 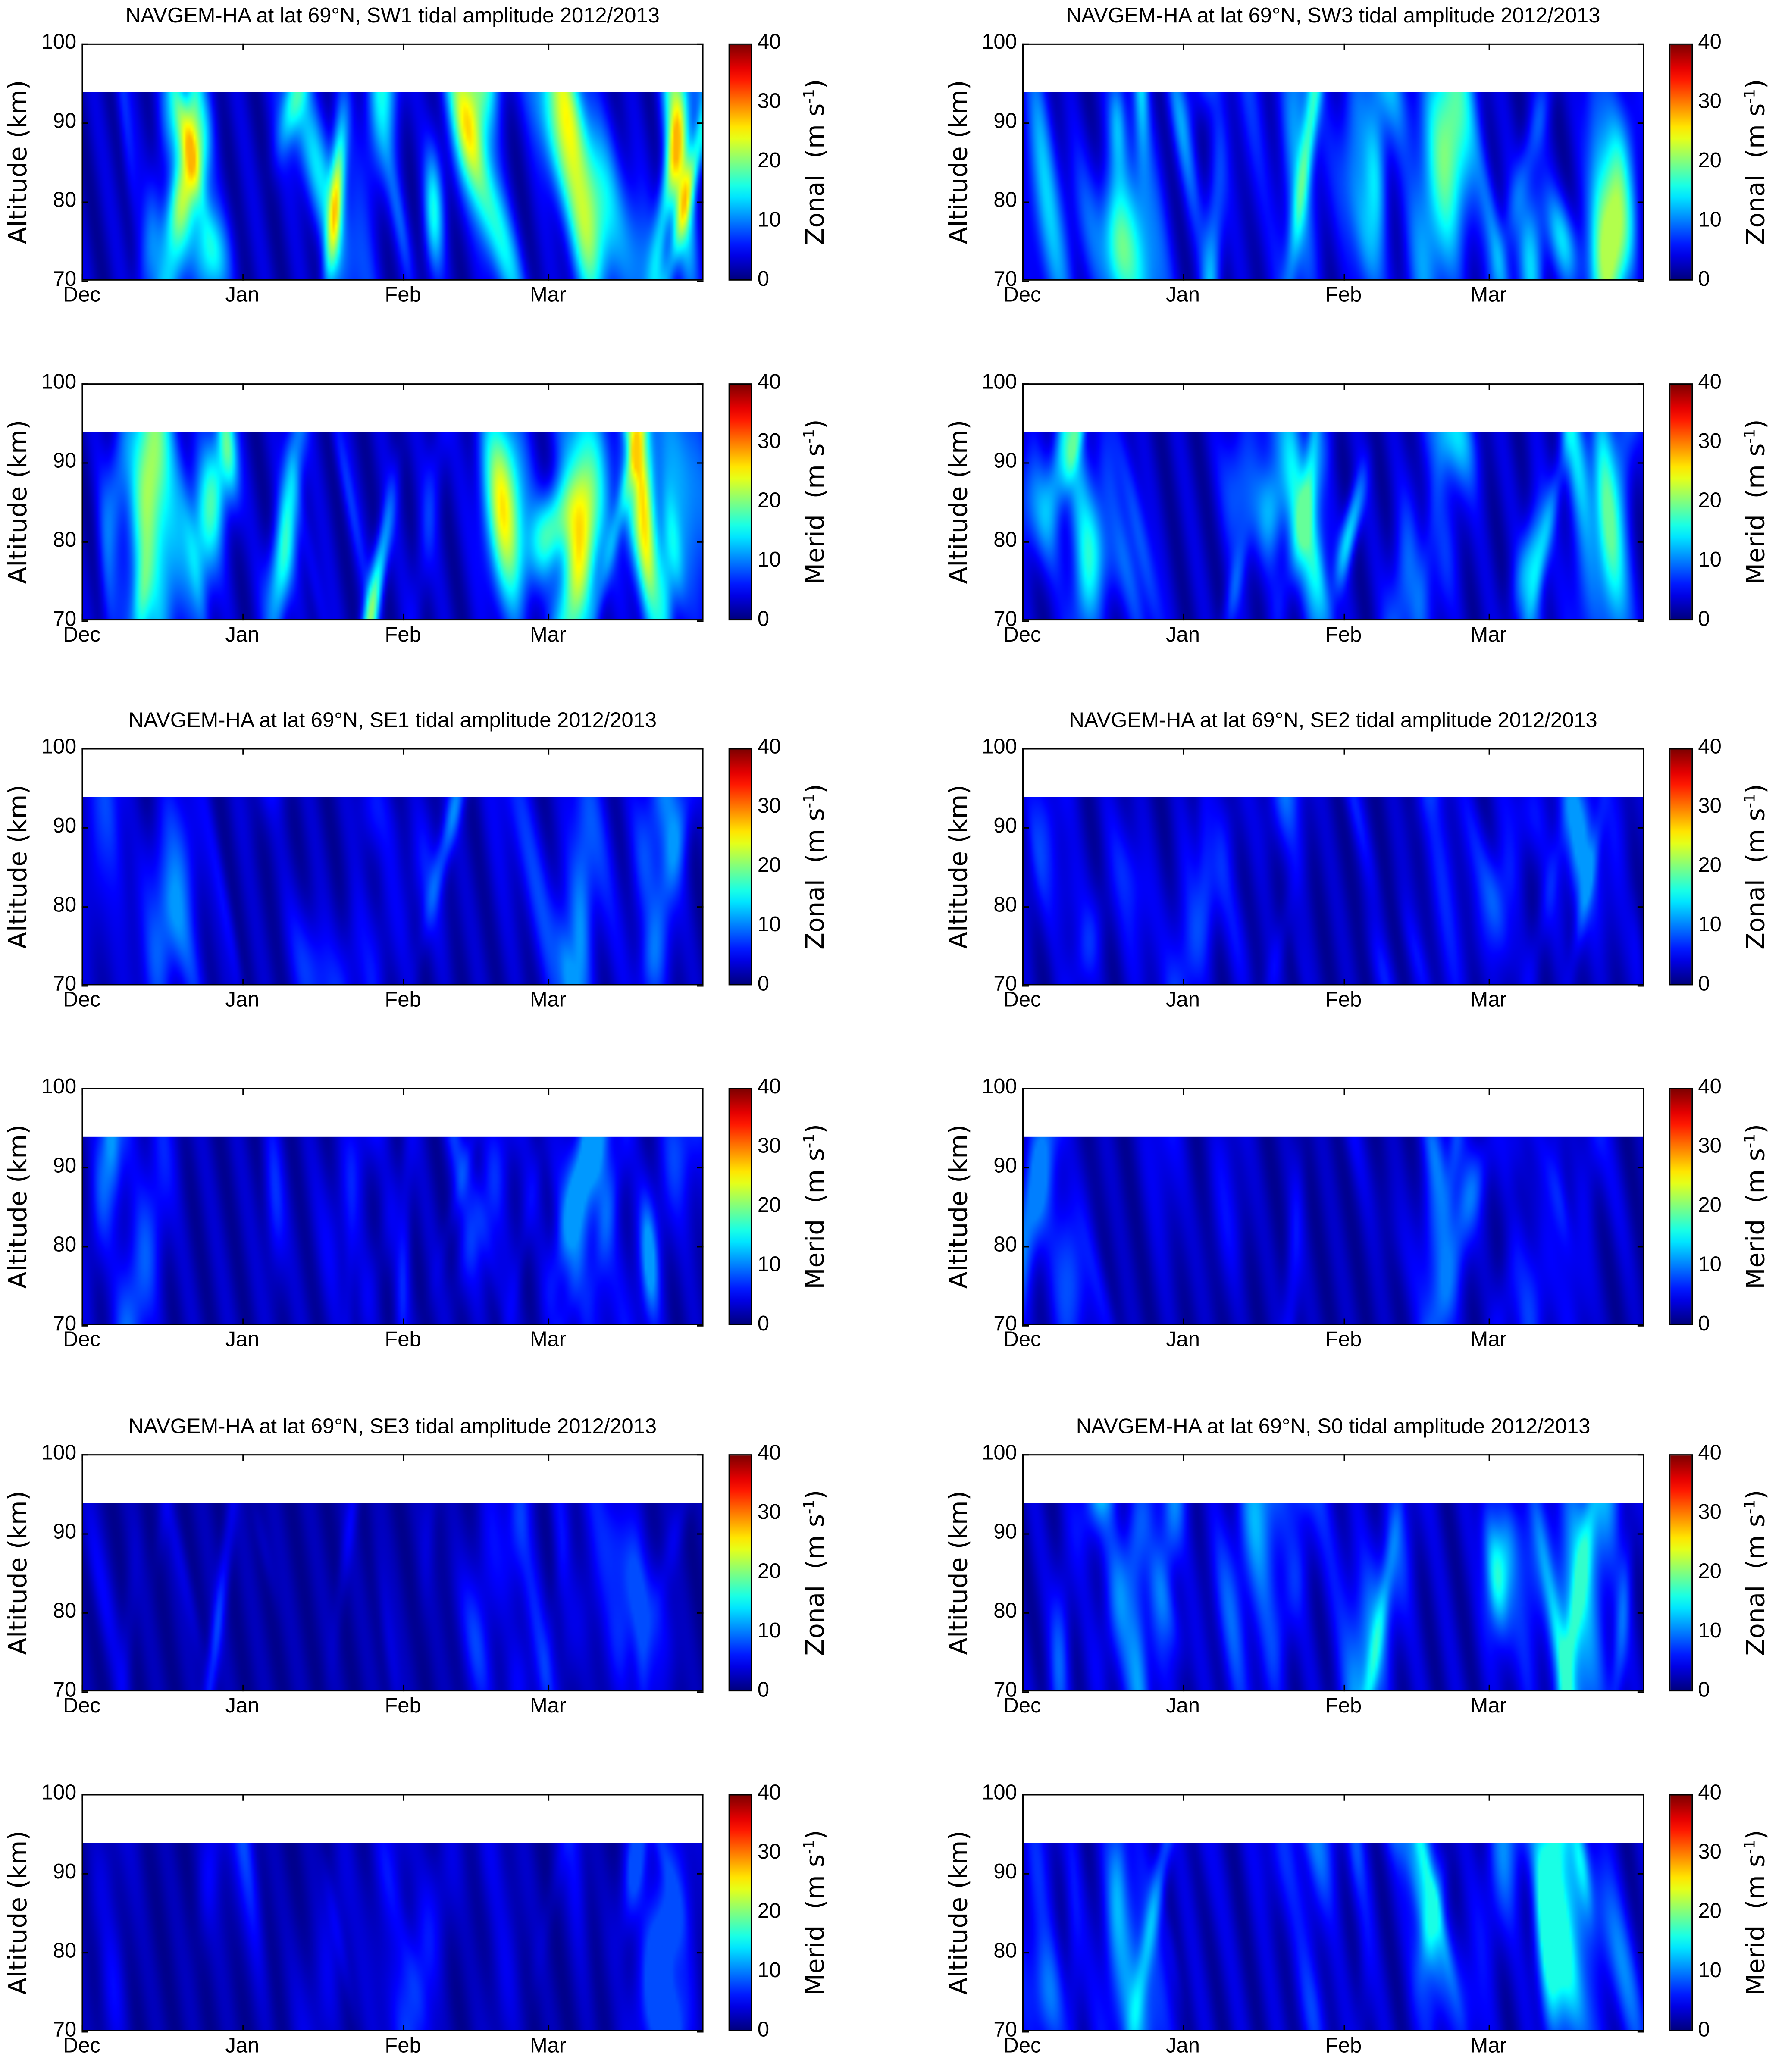 I want to click on unit-superscript: -1, so click(x=810, y=96).